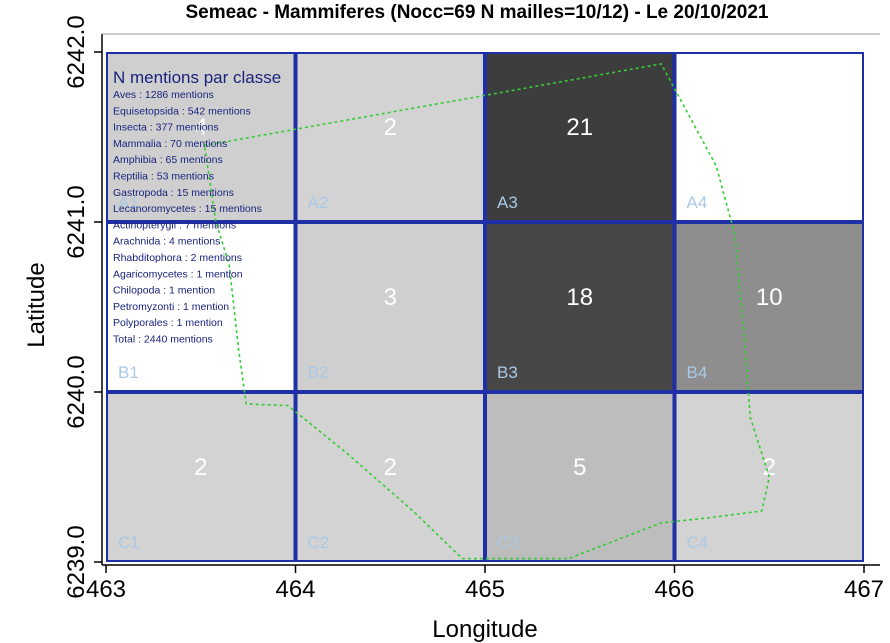 This screenshot has height=643, width=890. I want to click on legend-entry: Insecta : 377 mentions, so click(166, 128).